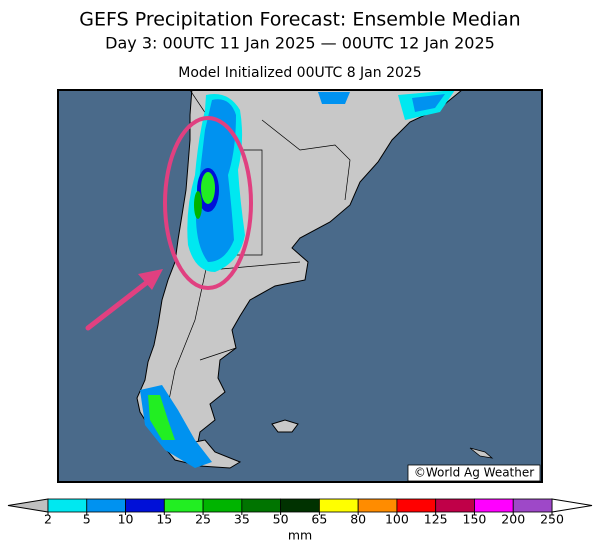  I want to click on south-georgia, so click(481, 453).